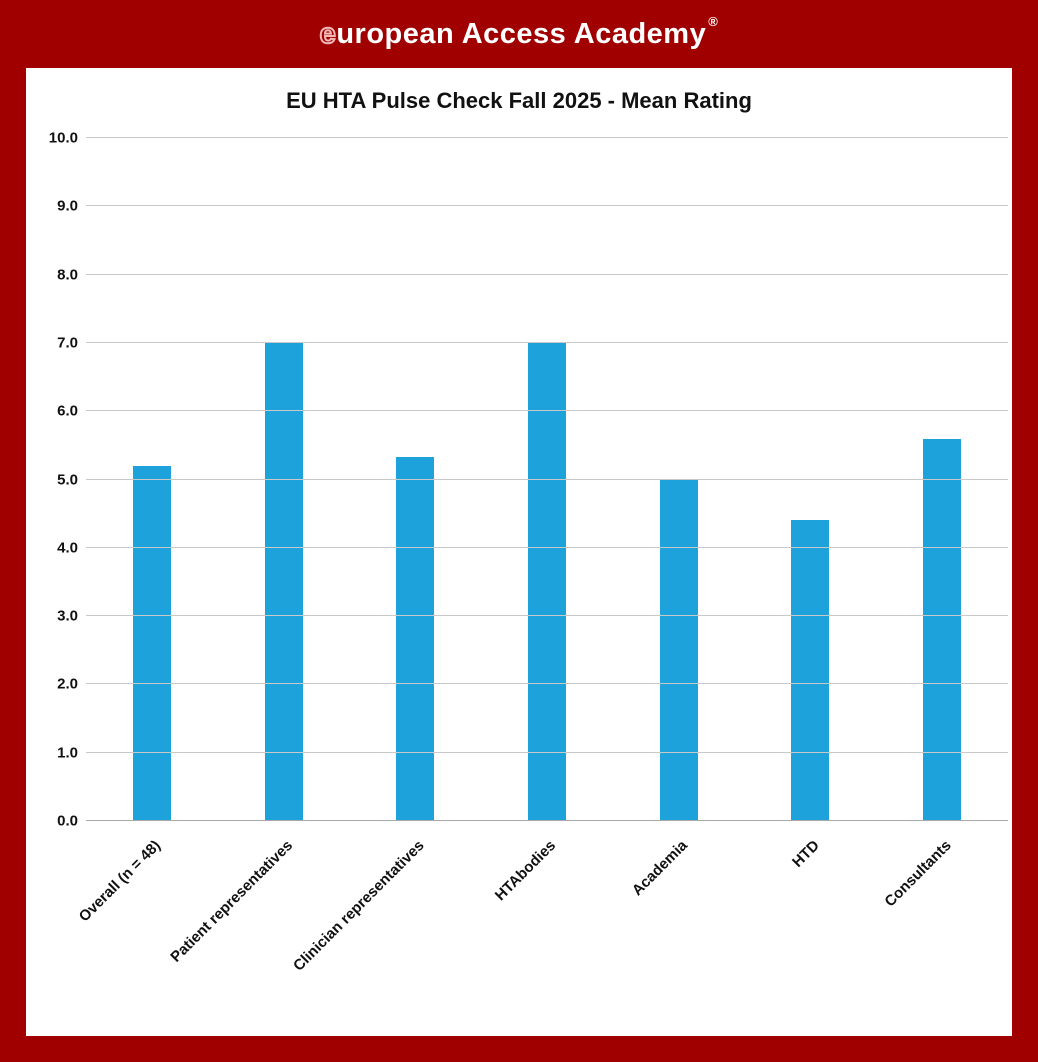 This screenshot has height=1062, width=1038. What do you see at coordinates (119, 881) in the screenshot?
I see `x-axis-tick-label: Overall (n = 48)` at bounding box center [119, 881].